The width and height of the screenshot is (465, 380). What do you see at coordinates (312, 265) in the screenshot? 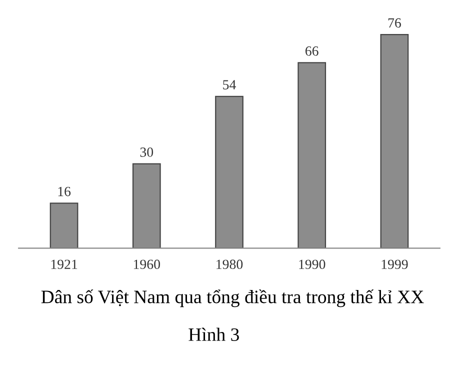
I see `x-tick-label: 1990` at bounding box center [312, 265].